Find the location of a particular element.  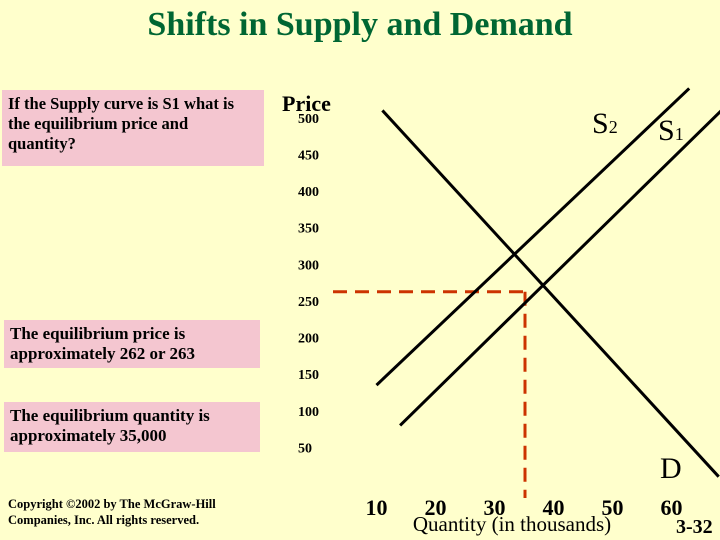

y-tick-label: 150 is located at coordinates (308, 375).